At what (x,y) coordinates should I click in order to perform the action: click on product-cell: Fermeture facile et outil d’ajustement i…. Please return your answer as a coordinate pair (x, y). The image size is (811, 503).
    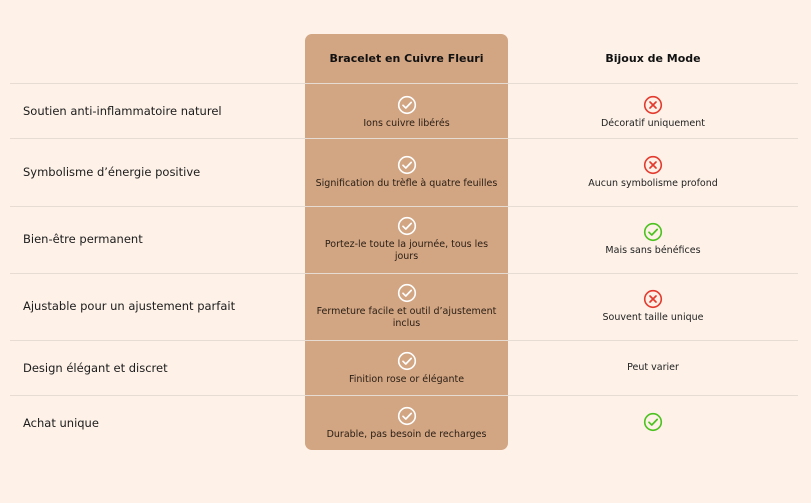
    Looking at the image, I should click on (406, 306).